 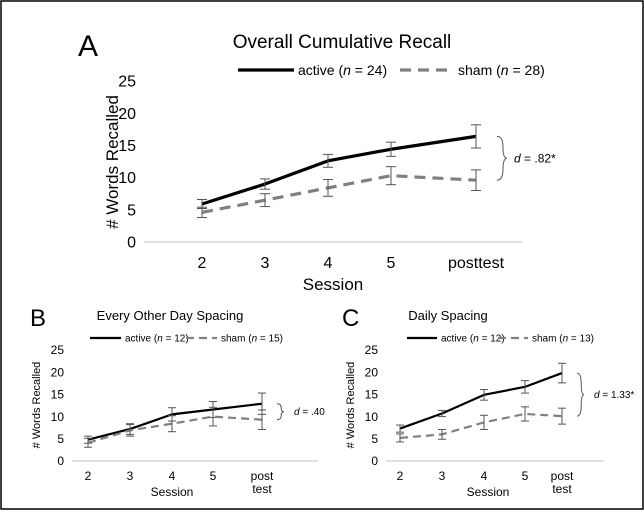 I want to click on effect-size-label: d = .40, so click(x=309, y=412).